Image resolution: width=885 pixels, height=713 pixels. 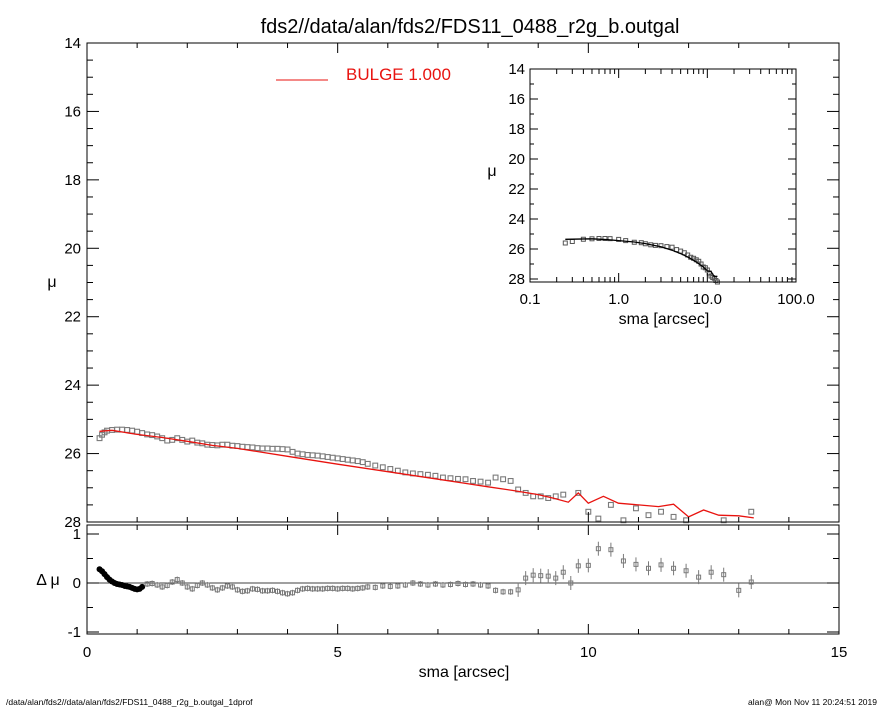 What do you see at coordinates (72, 180) in the screenshot?
I see `main-y-tick-label: 18` at bounding box center [72, 180].